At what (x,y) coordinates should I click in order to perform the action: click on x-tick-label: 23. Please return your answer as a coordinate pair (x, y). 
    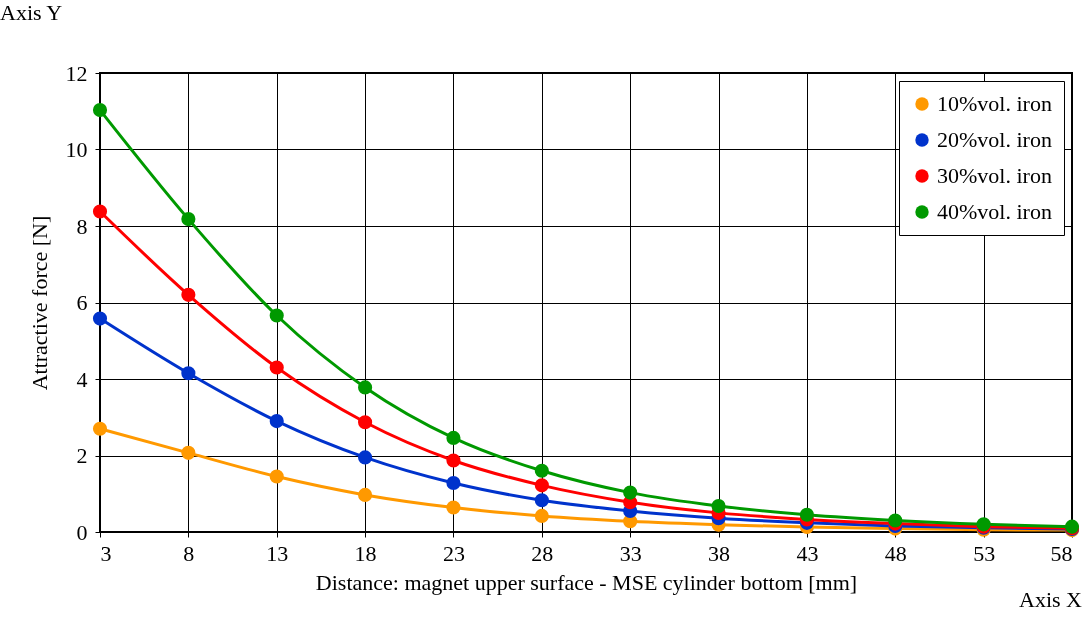
    Looking at the image, I should click on (453, 553).